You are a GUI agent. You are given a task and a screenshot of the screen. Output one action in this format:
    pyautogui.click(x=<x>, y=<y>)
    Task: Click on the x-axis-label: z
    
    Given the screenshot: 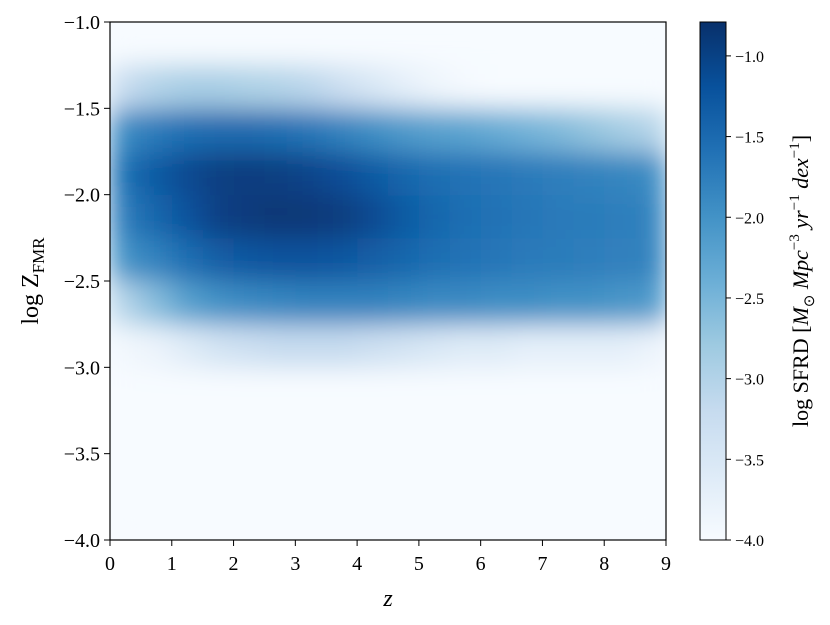 What is the action you would take?
    pyautogui.click(x=387, y=599)
    